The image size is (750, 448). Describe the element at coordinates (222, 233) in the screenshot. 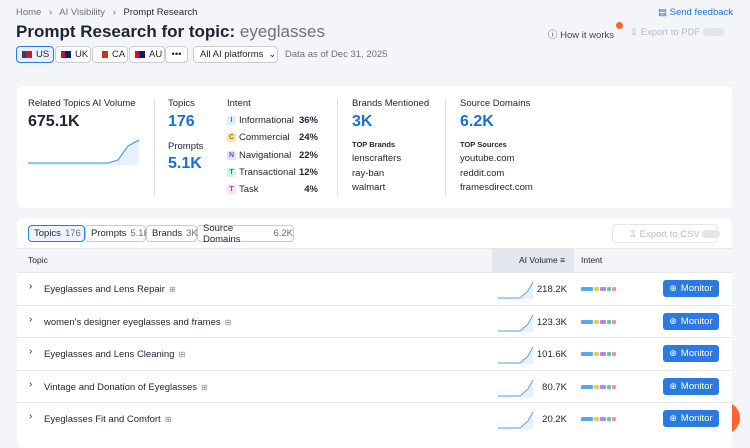

I see `tab-name: Source Domains` at that location.